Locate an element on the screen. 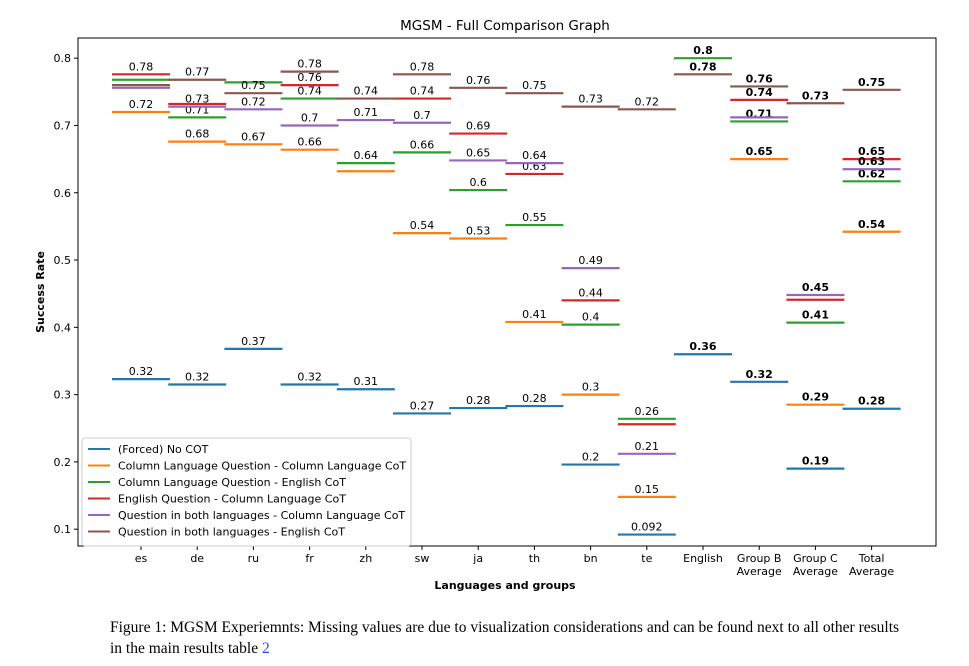 This screenshot has height=666, width=969. y-tick-label: 0.3 is located at coordinates (63, 395).